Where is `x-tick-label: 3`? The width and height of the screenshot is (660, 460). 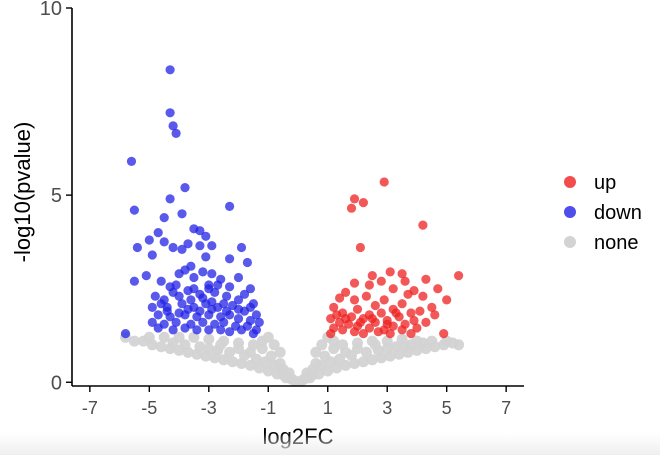 x-tick-label: 3 is located at coordinates (387, 408).